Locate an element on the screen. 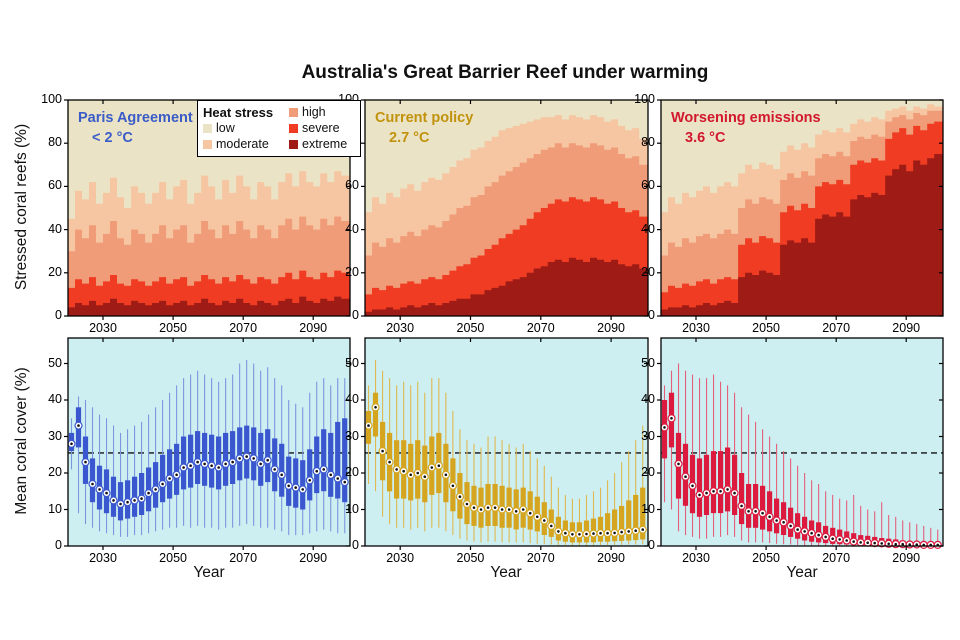 Image resolution: width=960 pixels, height=640 pixels. legend-item-label: high is located at coordinates (314, 112).